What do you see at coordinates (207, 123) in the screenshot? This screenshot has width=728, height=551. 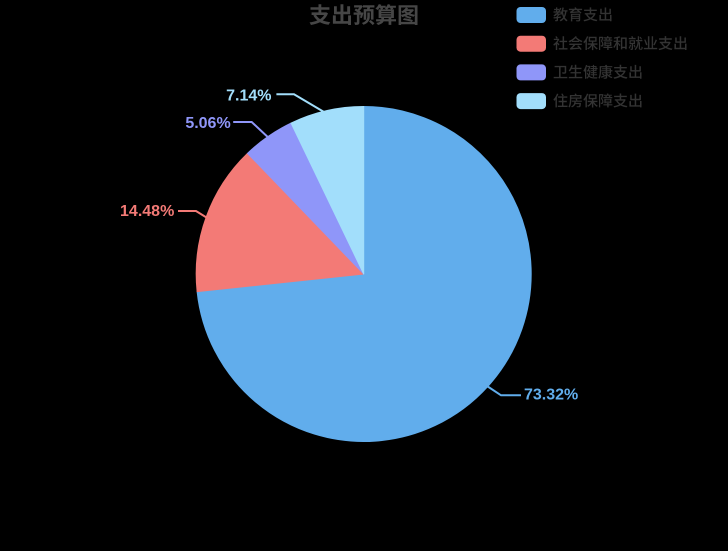 I see `svg-text: 5.06%` at bounding box center [207, 123].